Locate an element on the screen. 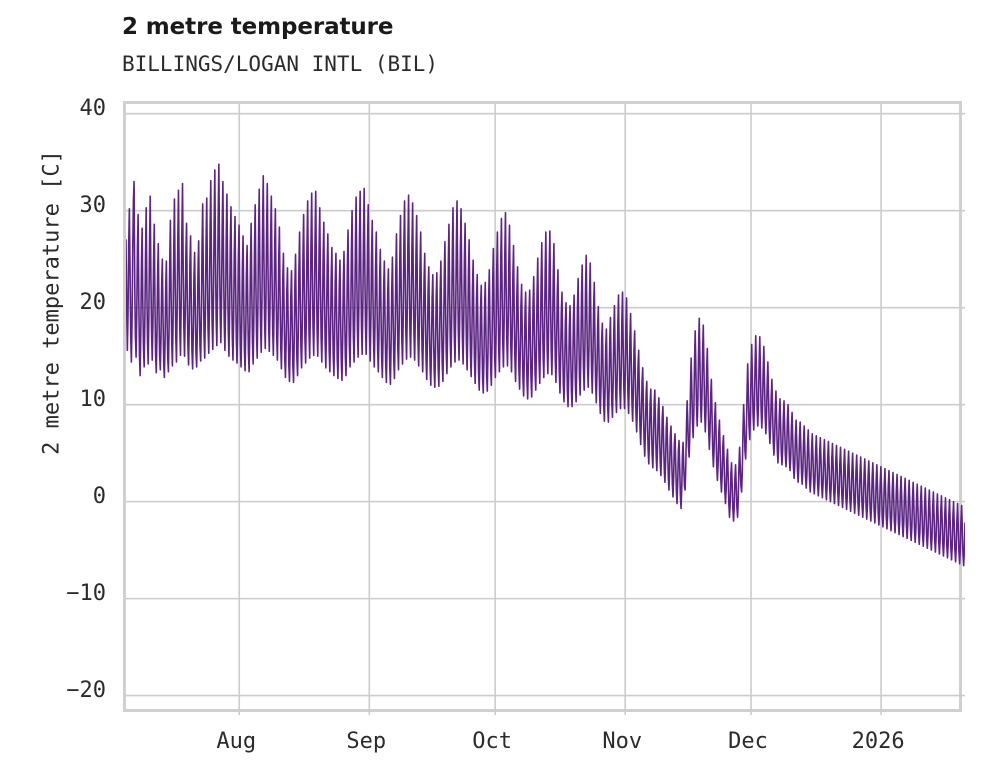  x-tick-label: Nov is located at coordinates (622, 741).